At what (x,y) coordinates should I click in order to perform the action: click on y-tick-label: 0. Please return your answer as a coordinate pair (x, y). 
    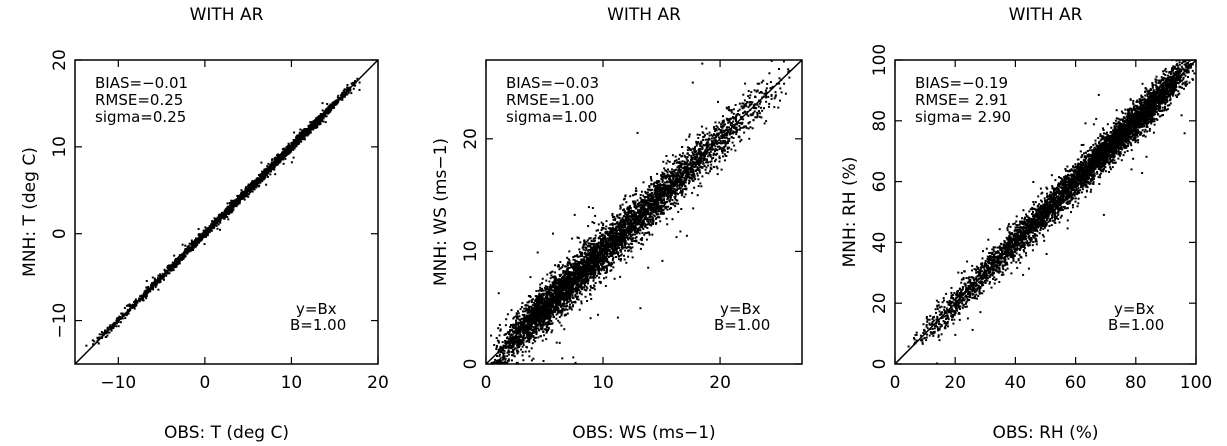
    Looking at the image, I should click on (60, 233).